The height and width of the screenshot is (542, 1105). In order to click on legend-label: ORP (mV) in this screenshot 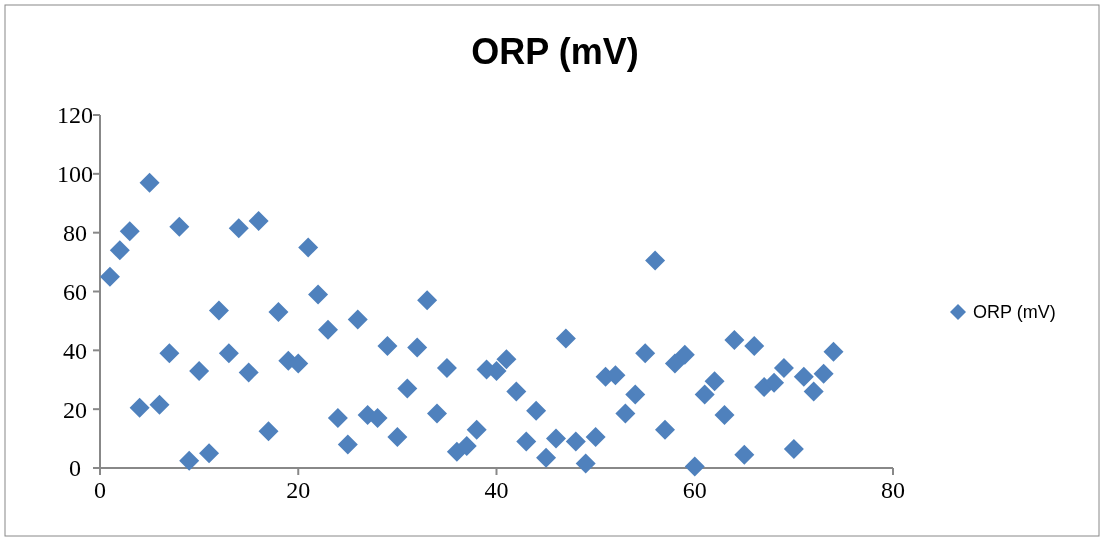, I will do `click(1014, 312)`.